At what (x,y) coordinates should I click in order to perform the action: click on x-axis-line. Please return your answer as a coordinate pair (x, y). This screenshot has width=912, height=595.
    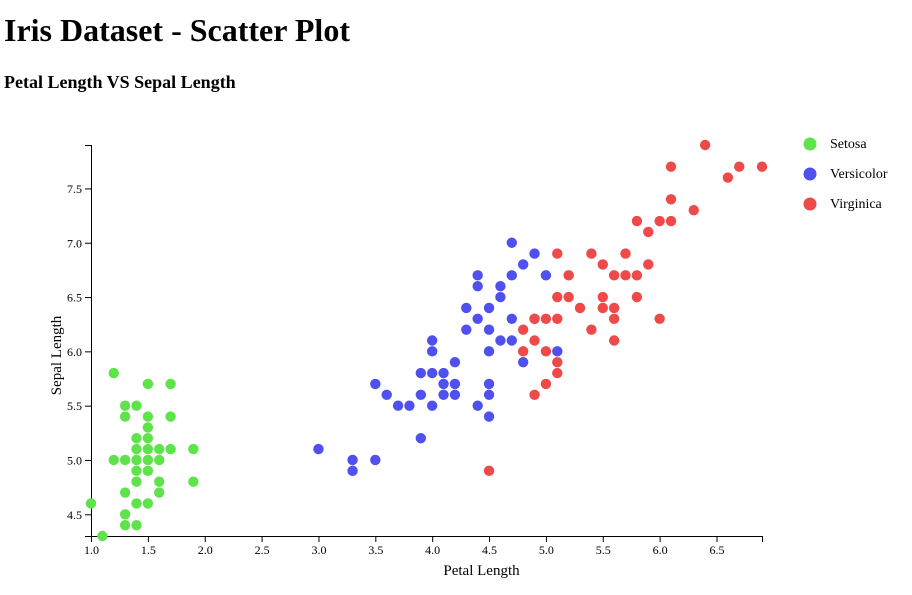
    Looking at the image, I should click on (427, 539).